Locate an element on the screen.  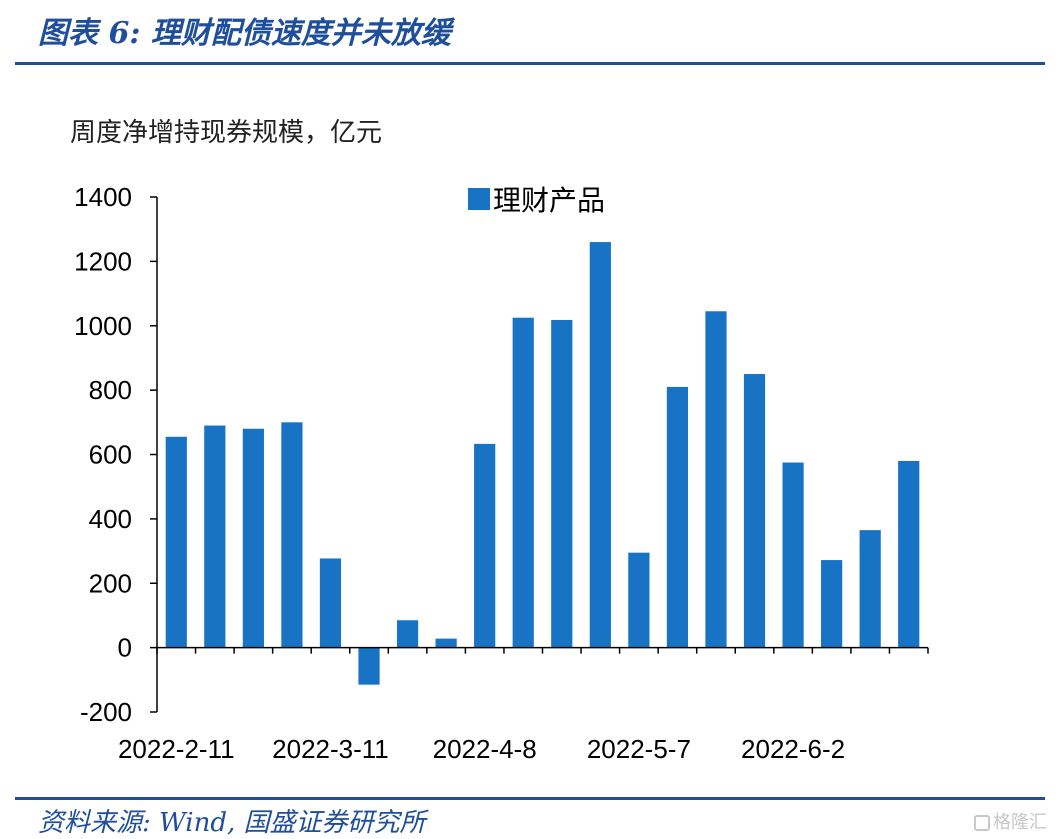
x-tick-label: 2022-2-11 is located at coordinates (176, 749).